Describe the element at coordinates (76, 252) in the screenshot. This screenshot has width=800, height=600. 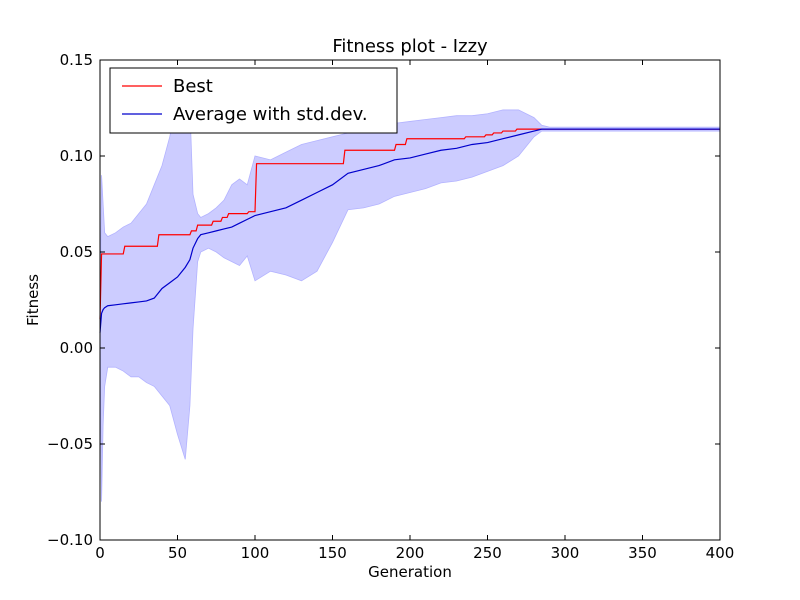
I see `y-tick-label: 0.05` at that location.